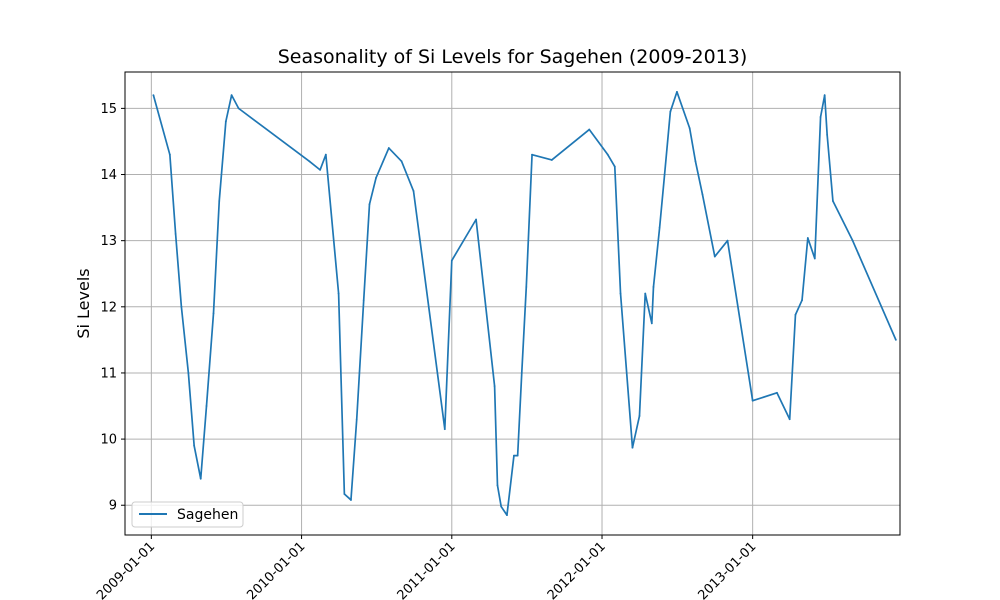 The height and width of the screenshot is (600, 1000). I want to click on y-tick-label: 11, so click(108, 373).